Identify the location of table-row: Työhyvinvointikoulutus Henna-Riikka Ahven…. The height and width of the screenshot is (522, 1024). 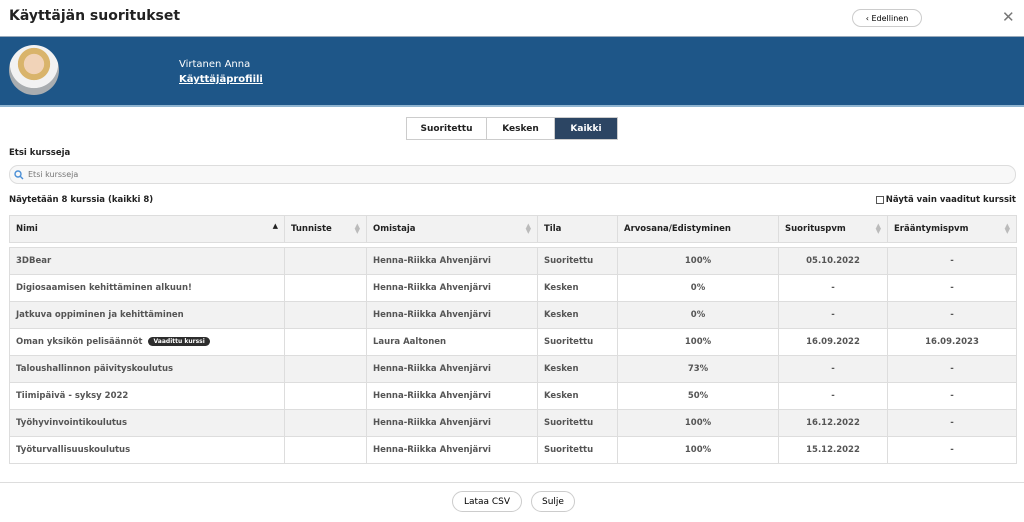
(513, 423).